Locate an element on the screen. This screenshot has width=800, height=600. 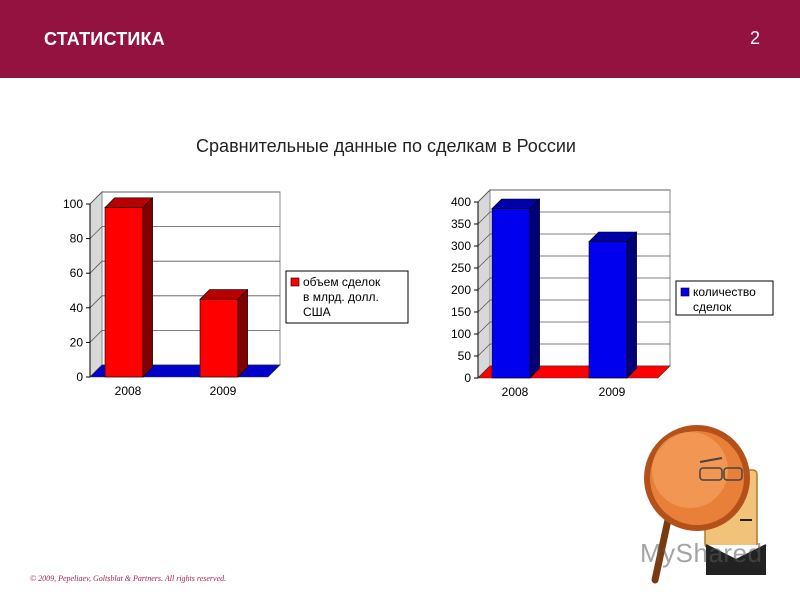
y-tick-label: 20 is located at coordinates (77, 342).